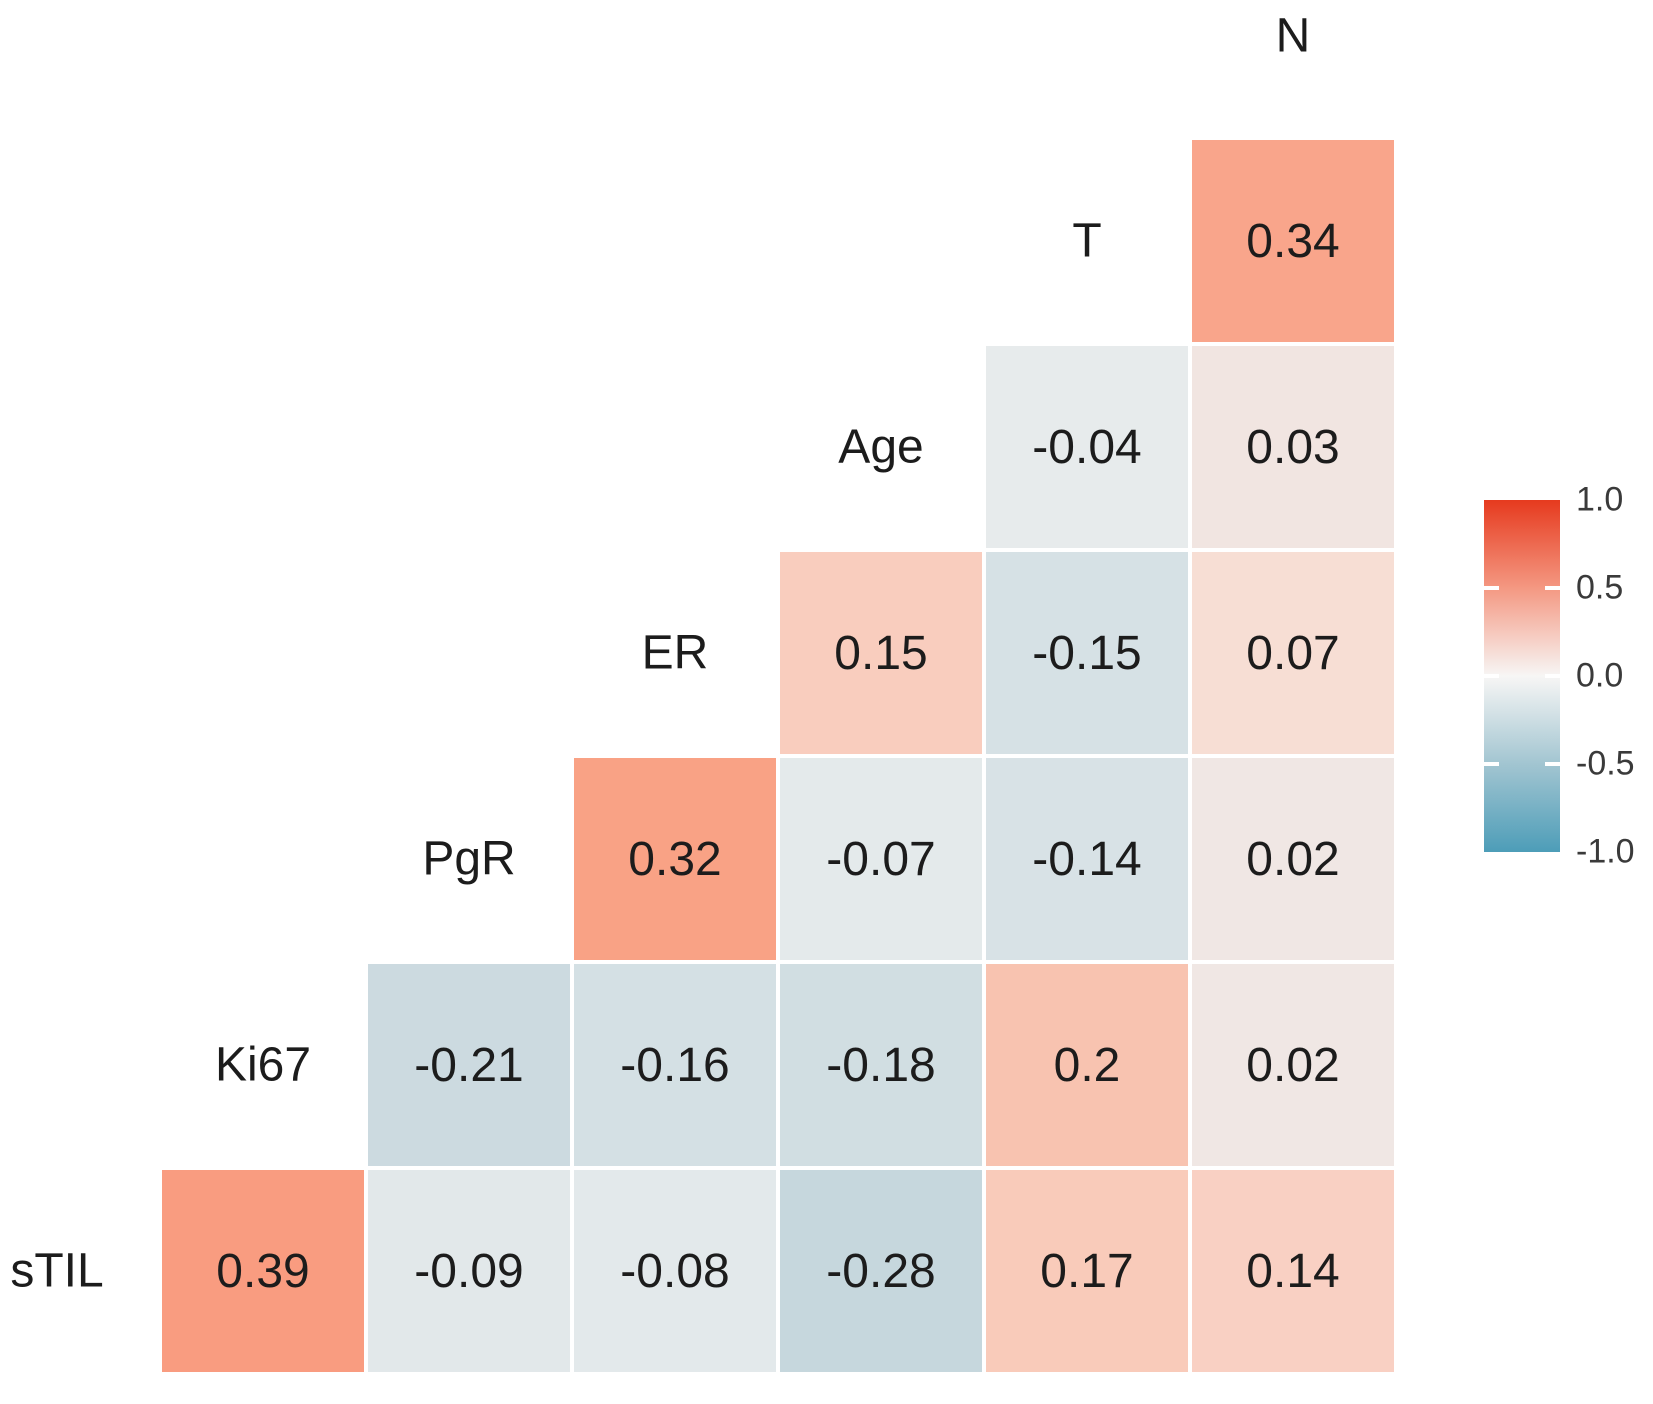  Describe the element at coordinates (1600, 587) in the screenshot. I see `legend-tick-label: 0.5` at that location.